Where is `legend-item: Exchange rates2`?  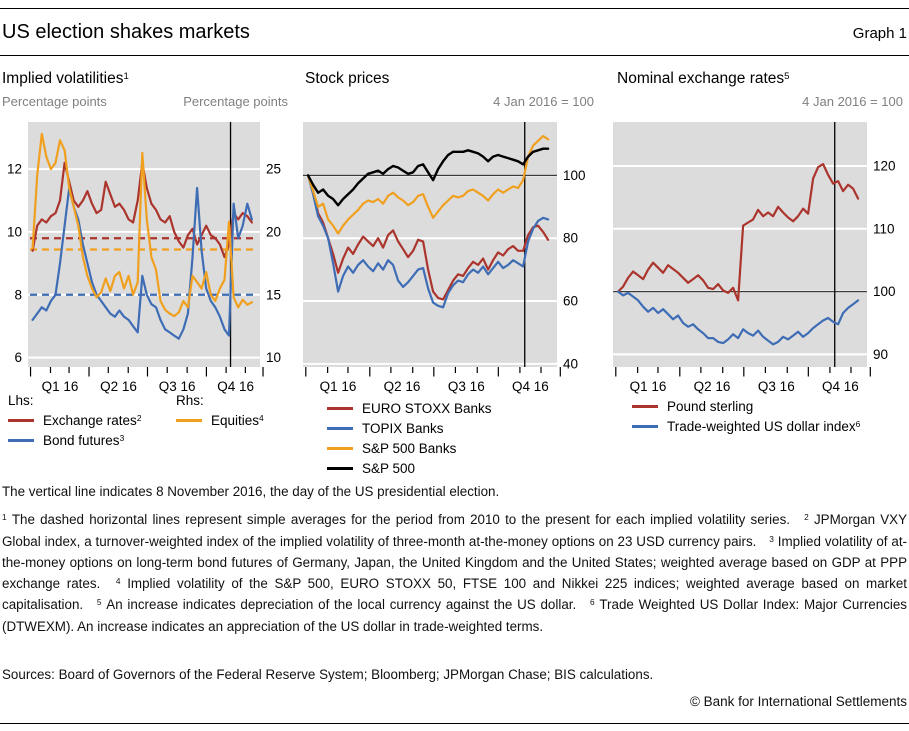
legend-item: Exchange rates2 is located at coordinates (74, 421).